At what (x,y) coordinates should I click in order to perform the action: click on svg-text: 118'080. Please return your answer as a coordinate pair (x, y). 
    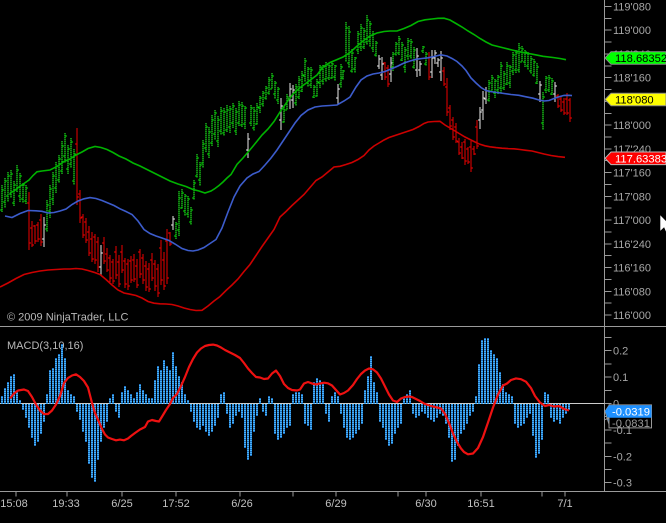
    Looking at the image, I should click on (634, 101).